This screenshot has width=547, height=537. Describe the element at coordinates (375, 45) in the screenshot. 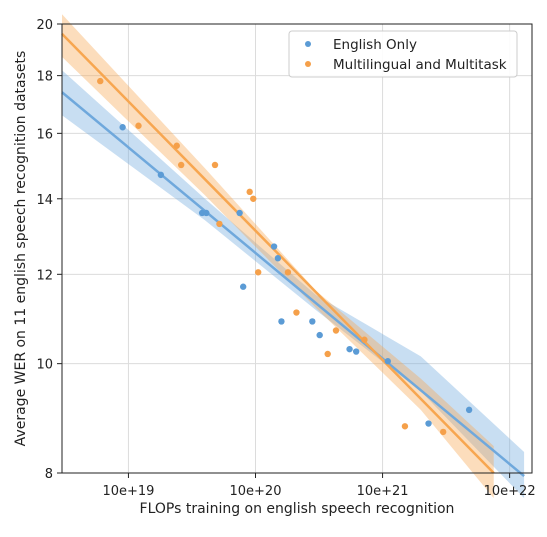

I see `legend-label-english-only: English Only` at that location.